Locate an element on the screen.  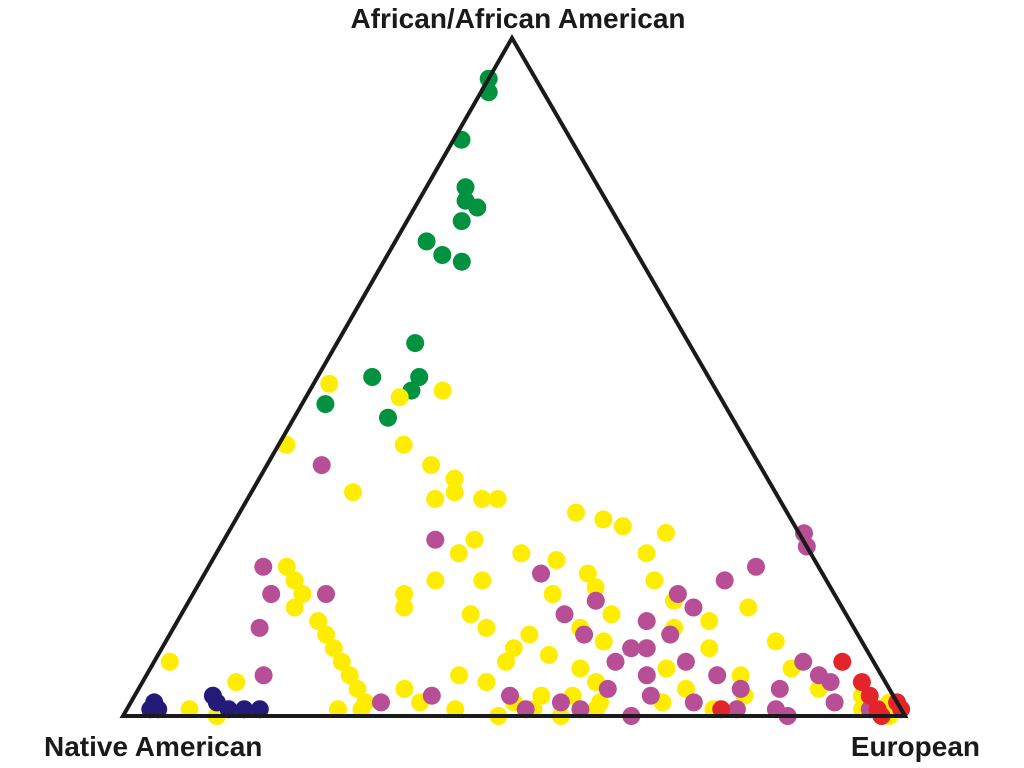
vertex-label-left: Native American is located at coordinates (153, 746).